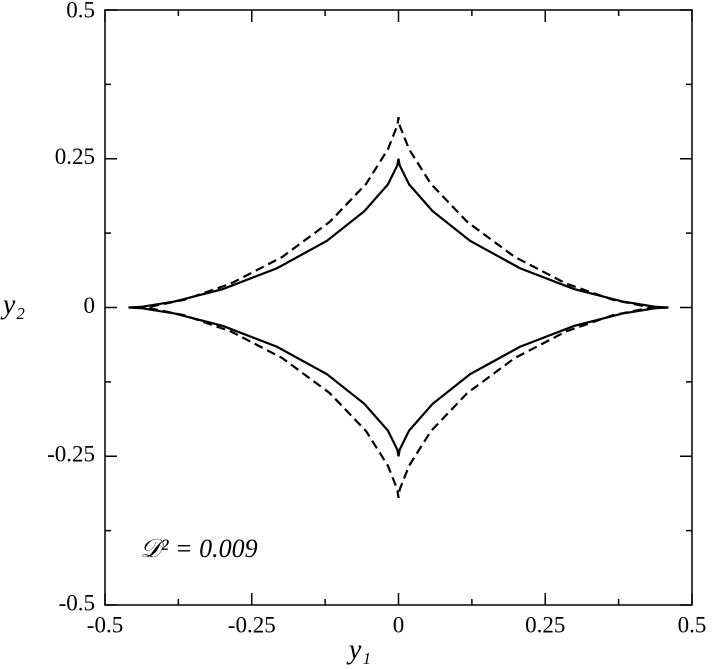 The height and width of the screenshot is (669, 713). I want to click on y-tick-label: 0.5, so click(80, 11).